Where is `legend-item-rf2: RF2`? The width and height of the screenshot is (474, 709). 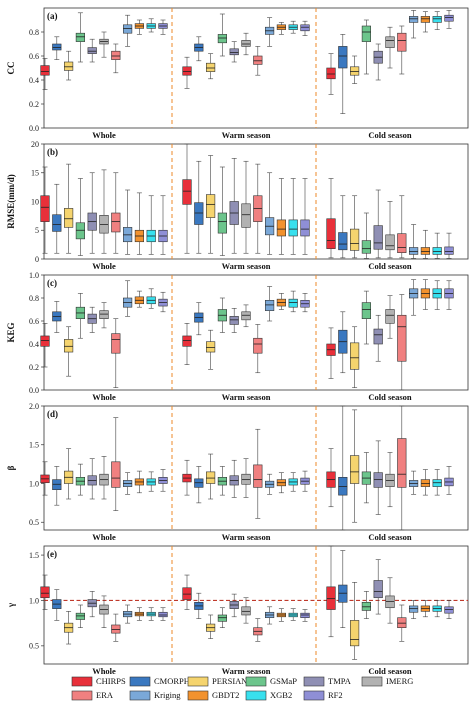
legend-item-rf2: RF2 is located at coordinates (323, 695).